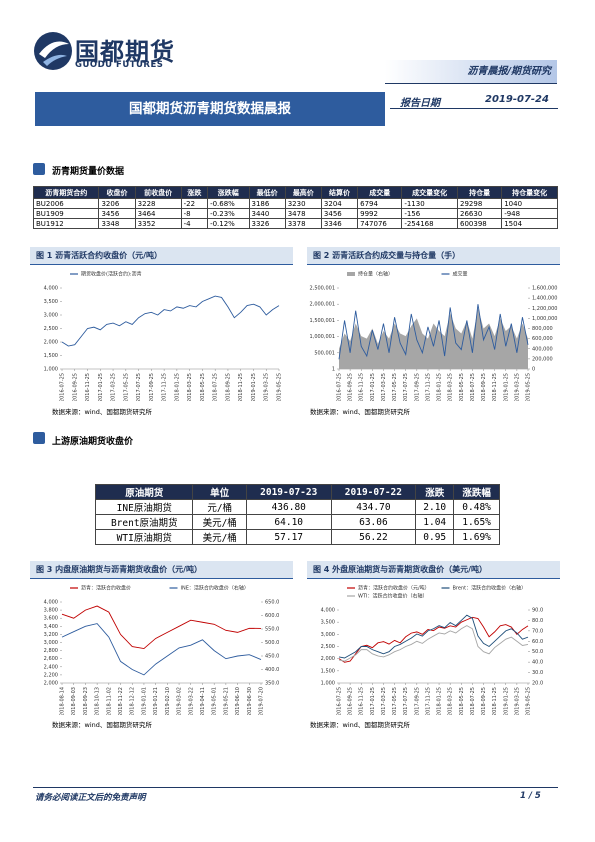  What do you see at coordinates (88, 387) in the screenshot?
I see `x-tick-label: 2016-11-25` at bounding box center [88, 387].